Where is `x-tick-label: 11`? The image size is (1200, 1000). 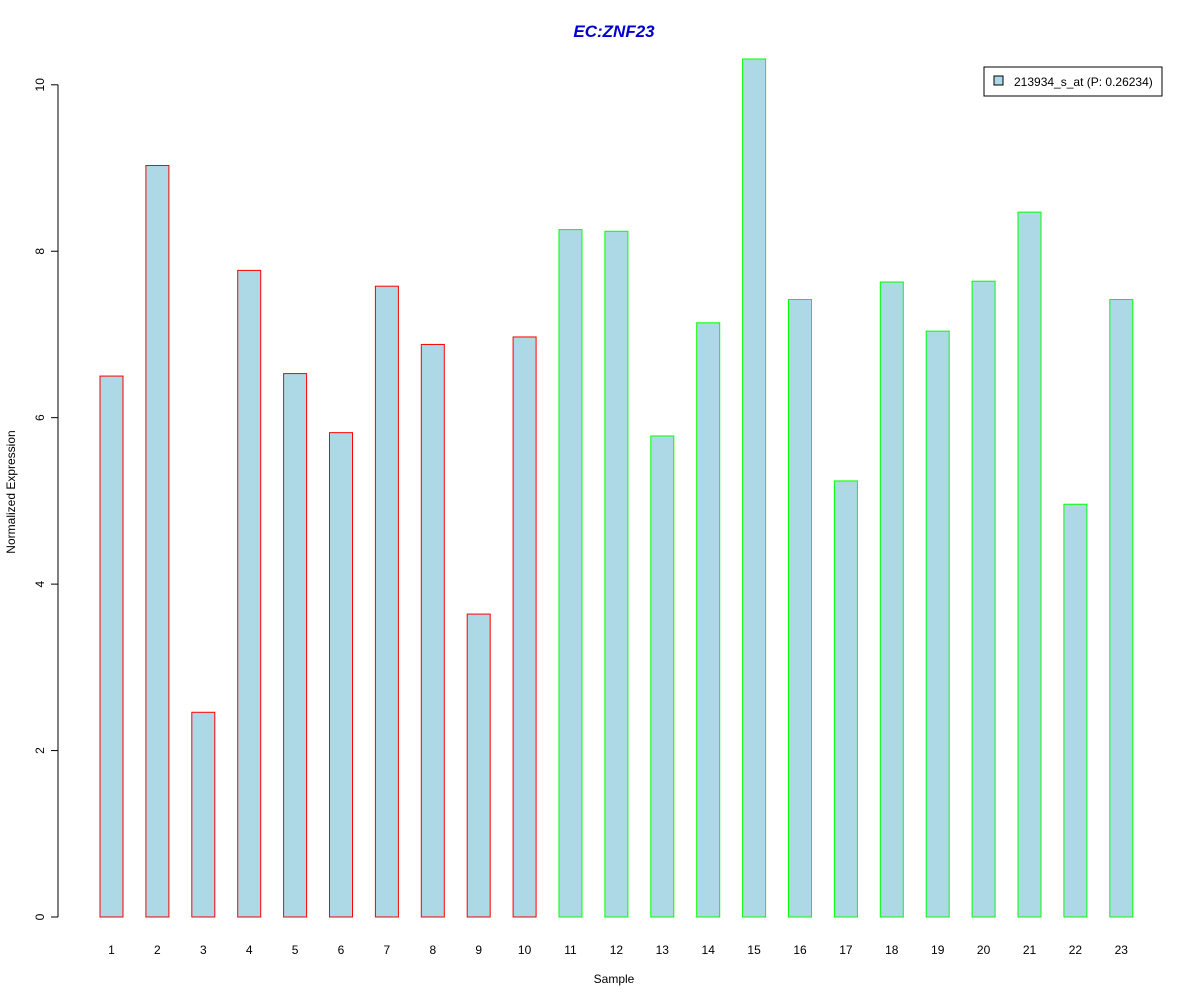
x-tick-label: 11 is located at coordinates (570, 950).